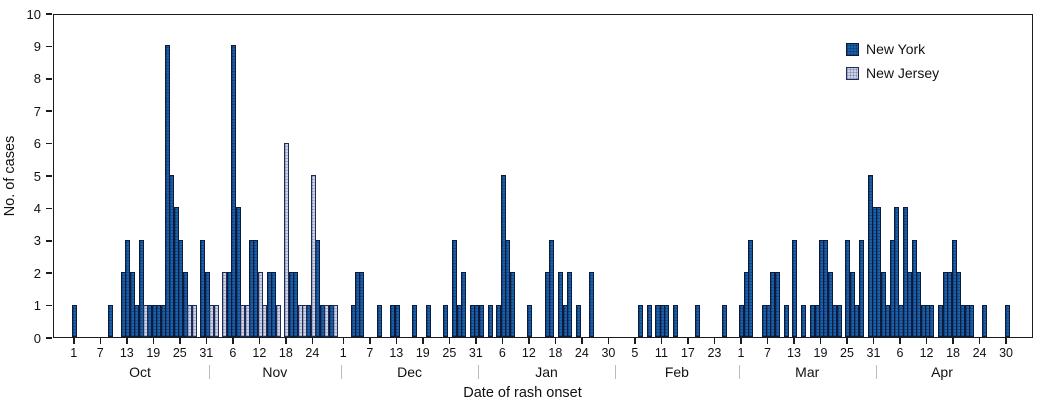 This screenshot has height=407, width=1045. Describe the element at coordinates (396, 353) in the screenshot. I see `x-tick-label-dec-13: 13` at that location.